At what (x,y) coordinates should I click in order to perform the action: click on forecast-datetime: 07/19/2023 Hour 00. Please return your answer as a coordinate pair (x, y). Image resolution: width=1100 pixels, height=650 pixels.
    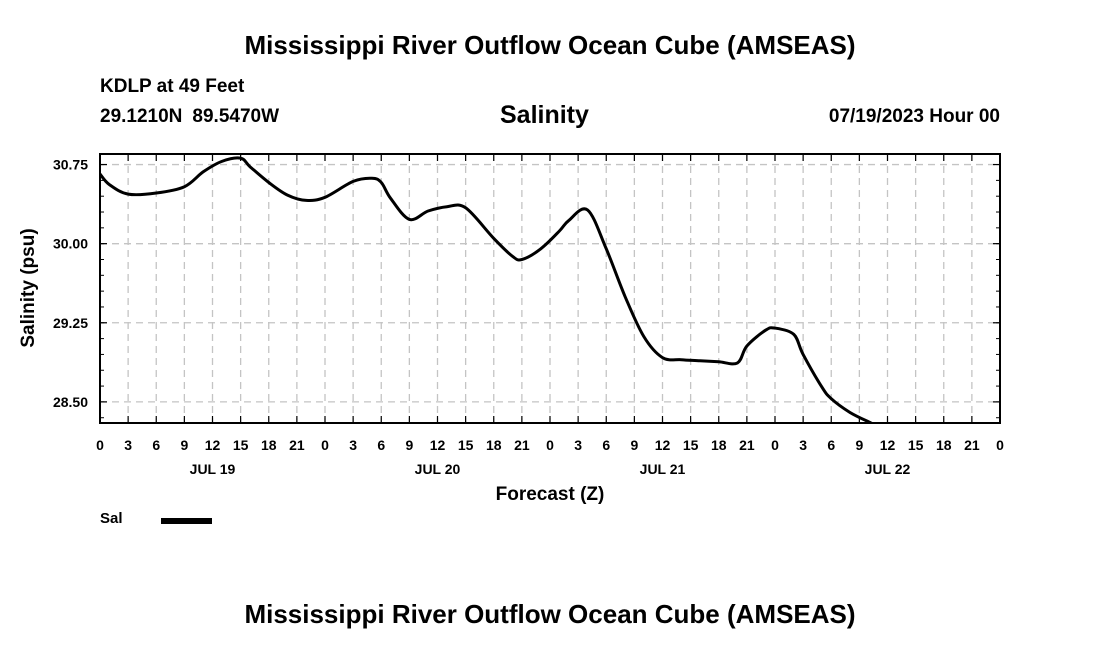
    Looking at the image, I should click on (914, 116).